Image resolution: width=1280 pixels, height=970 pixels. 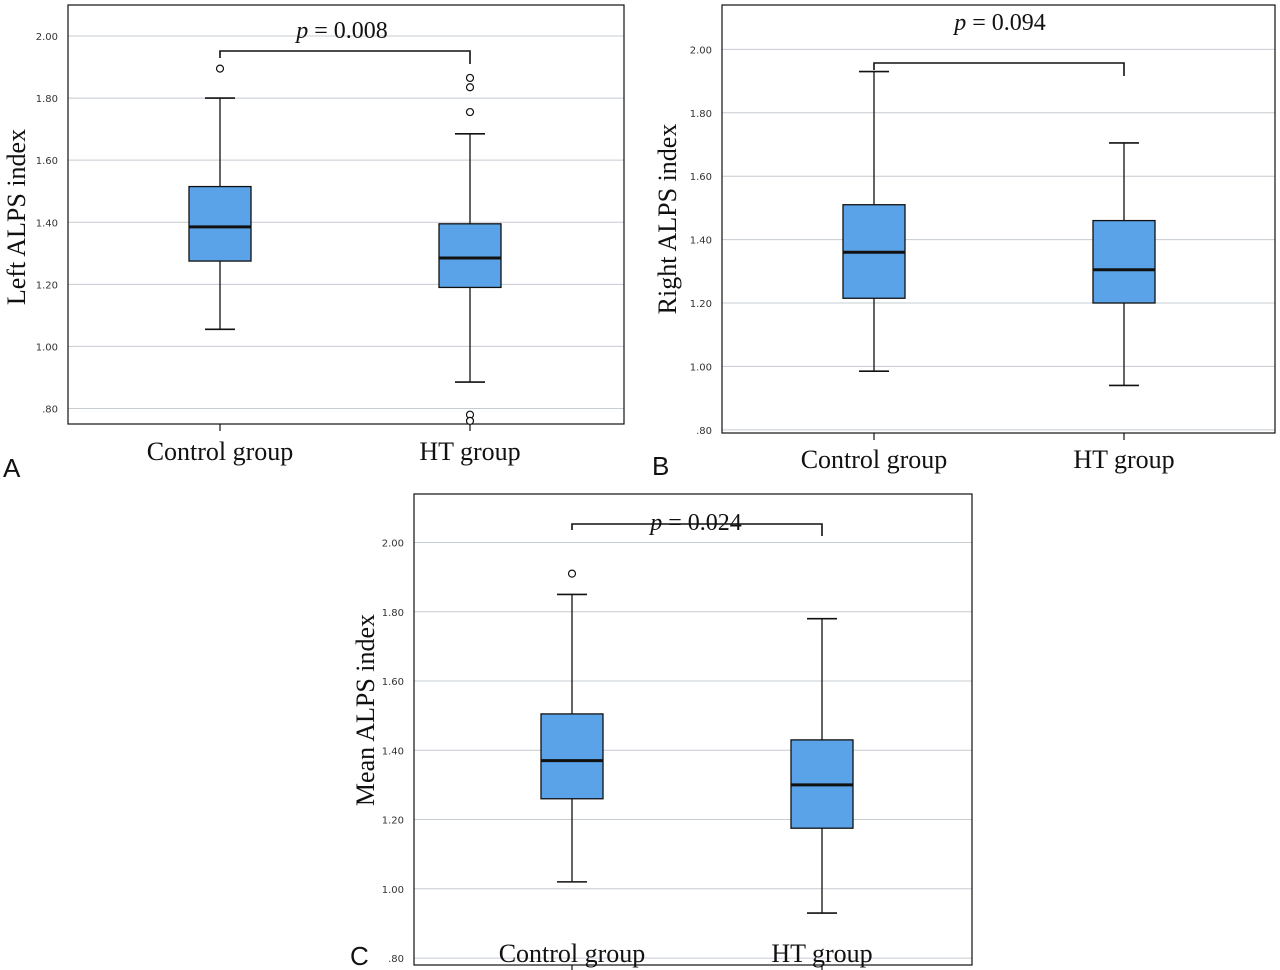 I want to click on p-value: = 0.008, so click(x=348, y=31).